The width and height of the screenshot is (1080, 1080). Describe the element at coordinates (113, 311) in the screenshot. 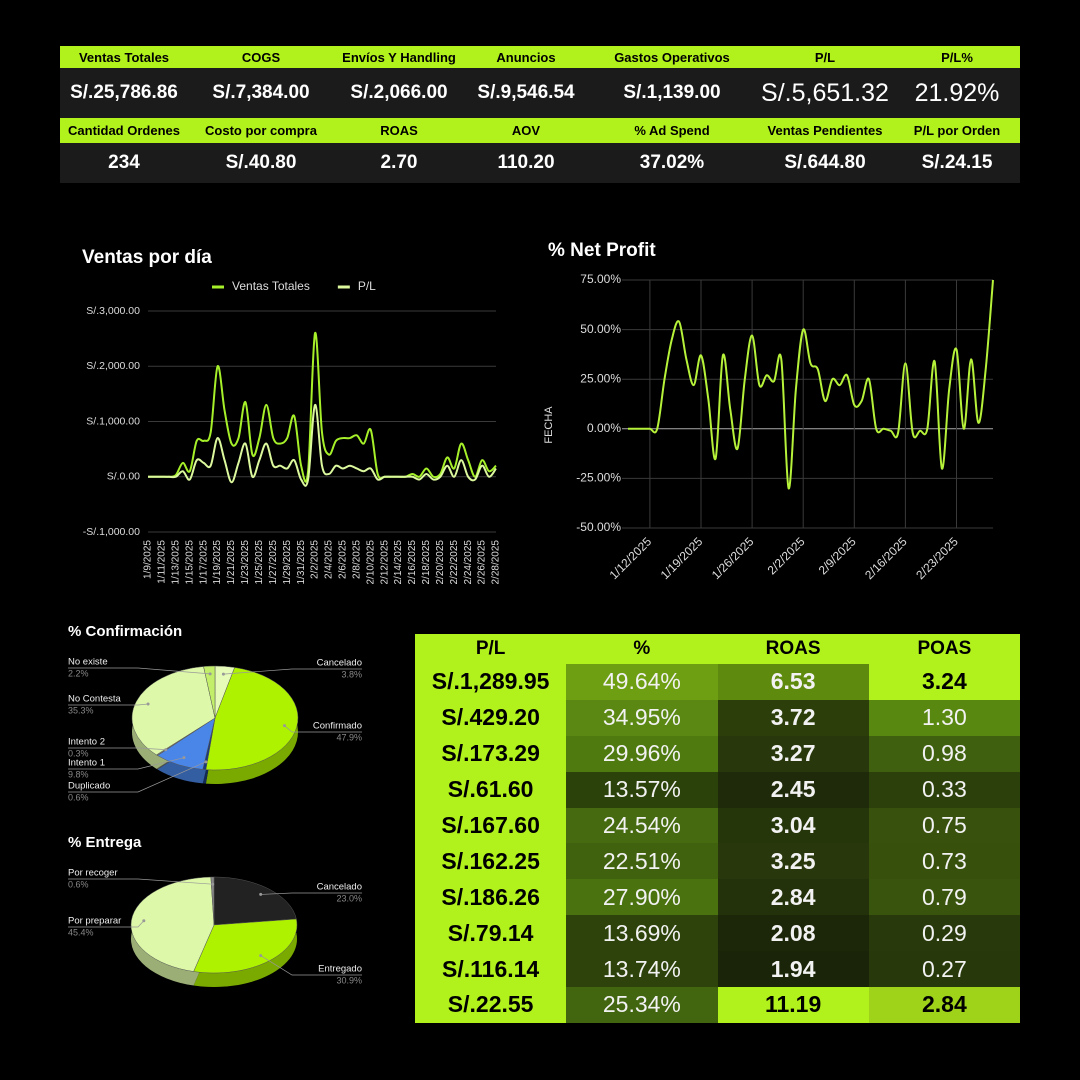

I see `y-tick-label: S/.3,000.00` at that location.